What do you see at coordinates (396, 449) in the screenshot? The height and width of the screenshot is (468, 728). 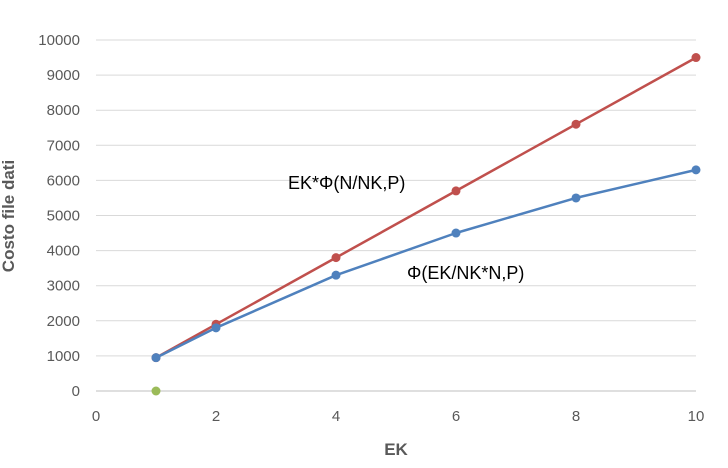 I see `x-axis-title: EK` at bounding box center [396, 449].